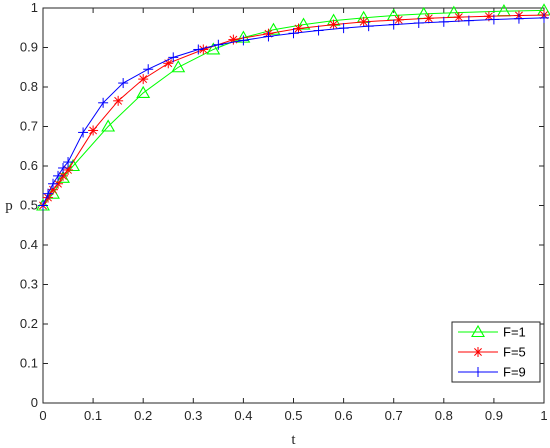 This screenshot has width=550, height=448. What do you see at coordinates (29, 86) in the screenshot?
I see `y-tick-label: 0.8` at bounding box center [29, 86].